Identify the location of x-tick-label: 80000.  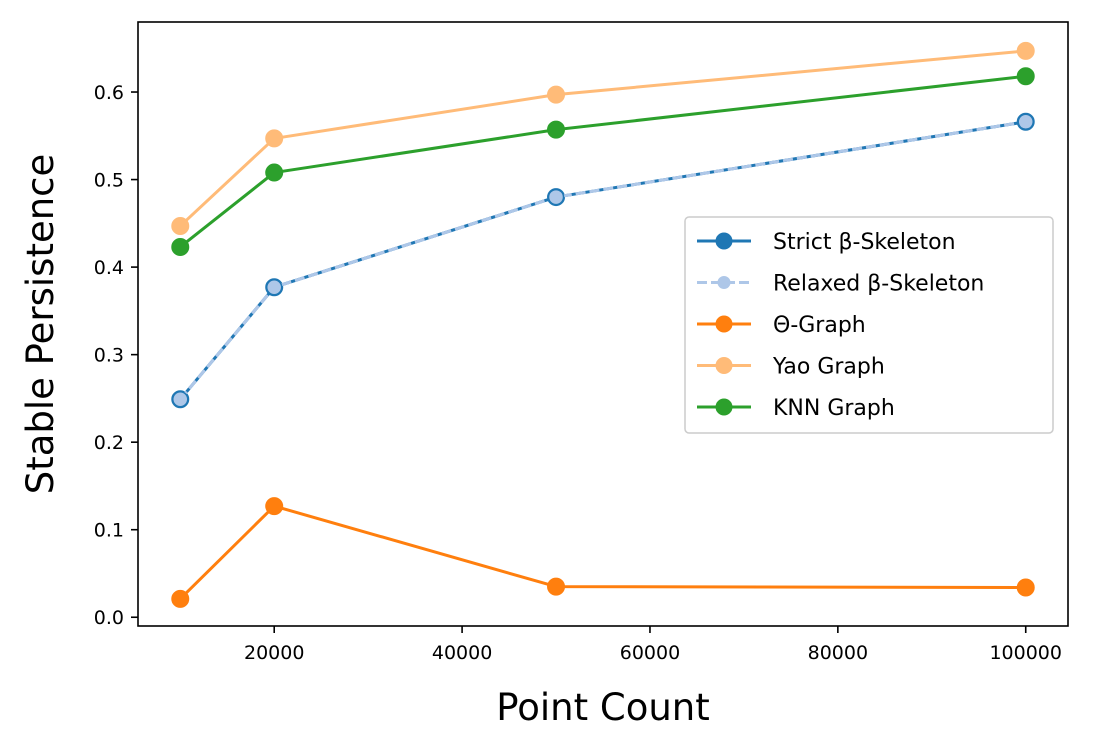
(838, 653).